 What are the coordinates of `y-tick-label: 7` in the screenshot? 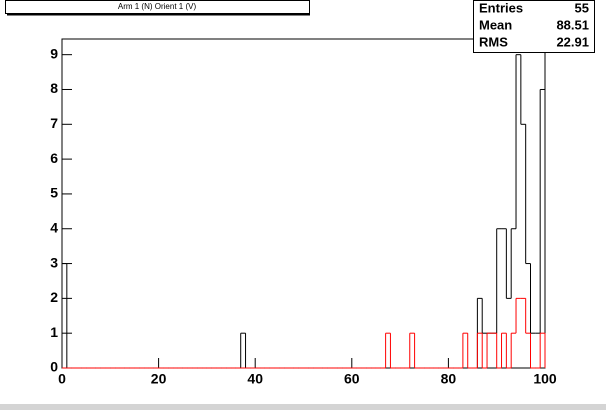 It's located at (54, 123).